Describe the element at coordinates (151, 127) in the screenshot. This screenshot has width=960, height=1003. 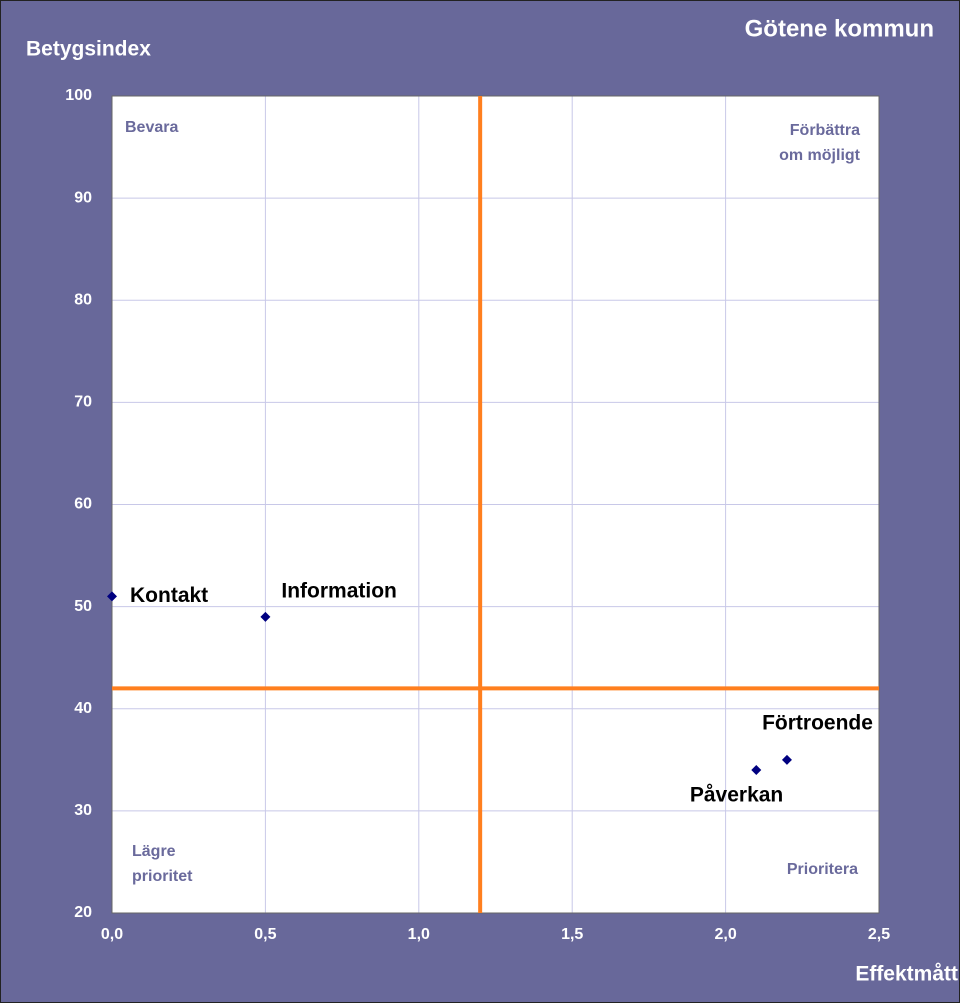
I see `quadrant-label: Bevara` at that location.